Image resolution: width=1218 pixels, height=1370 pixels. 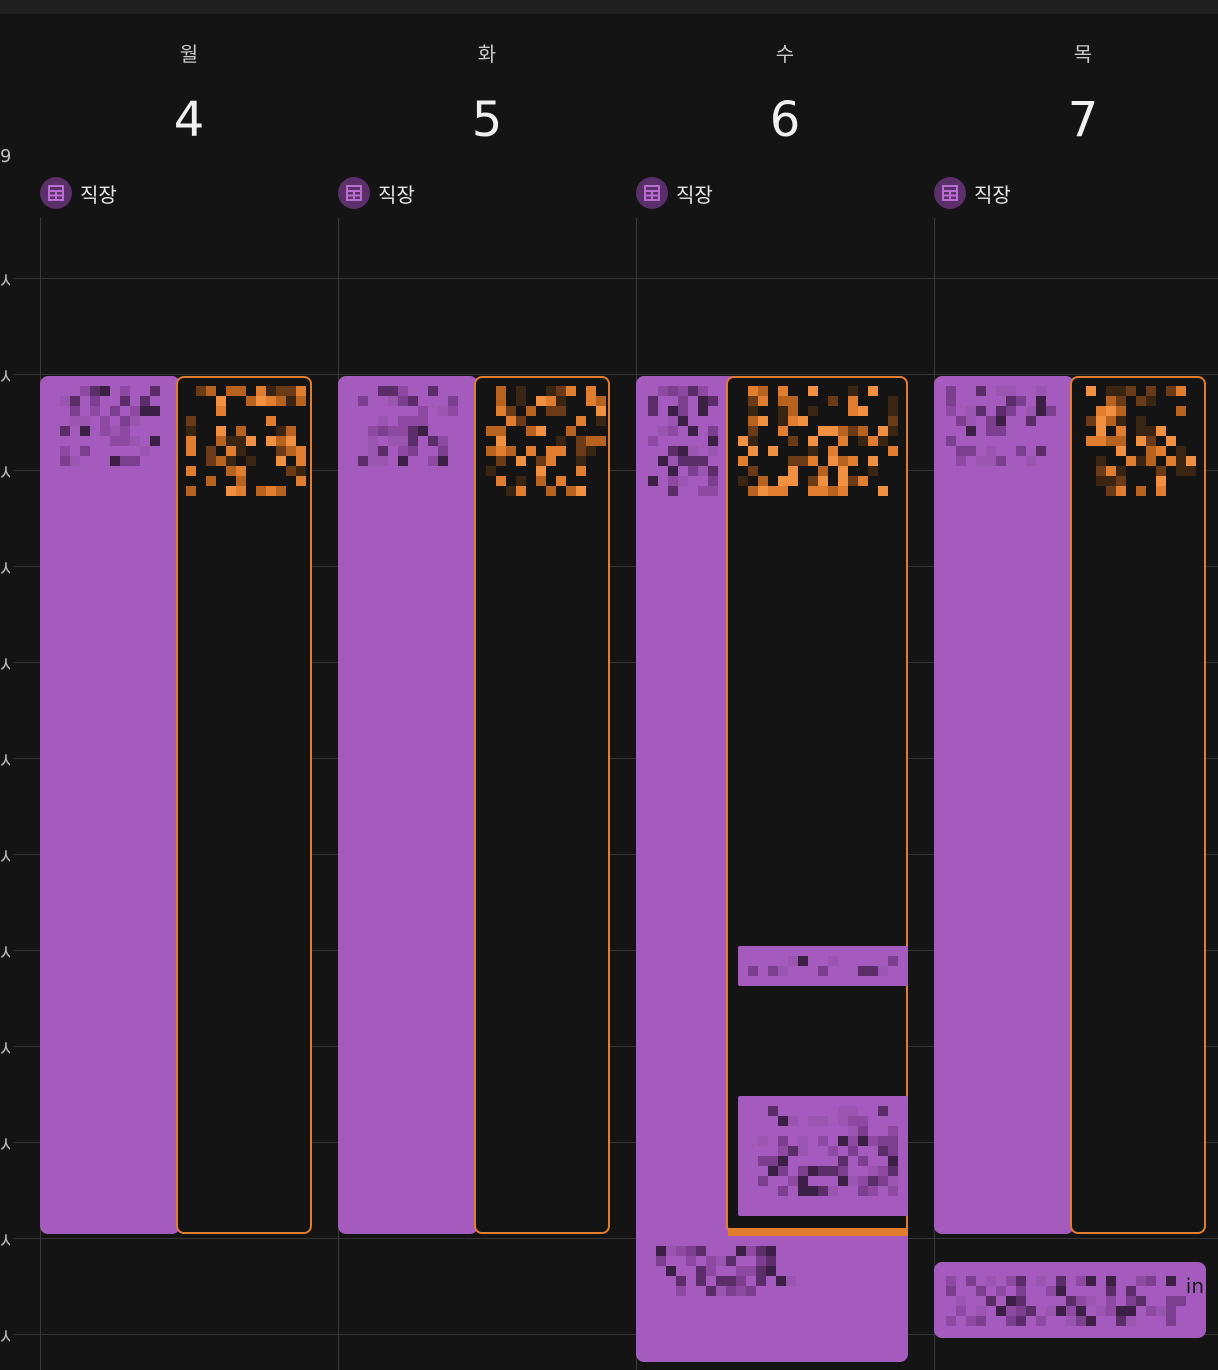 What do you see at coordinates (674, 193) in the screenshot?
I see `allday-chip-wed: 직장` at bounding box center [674, 193].